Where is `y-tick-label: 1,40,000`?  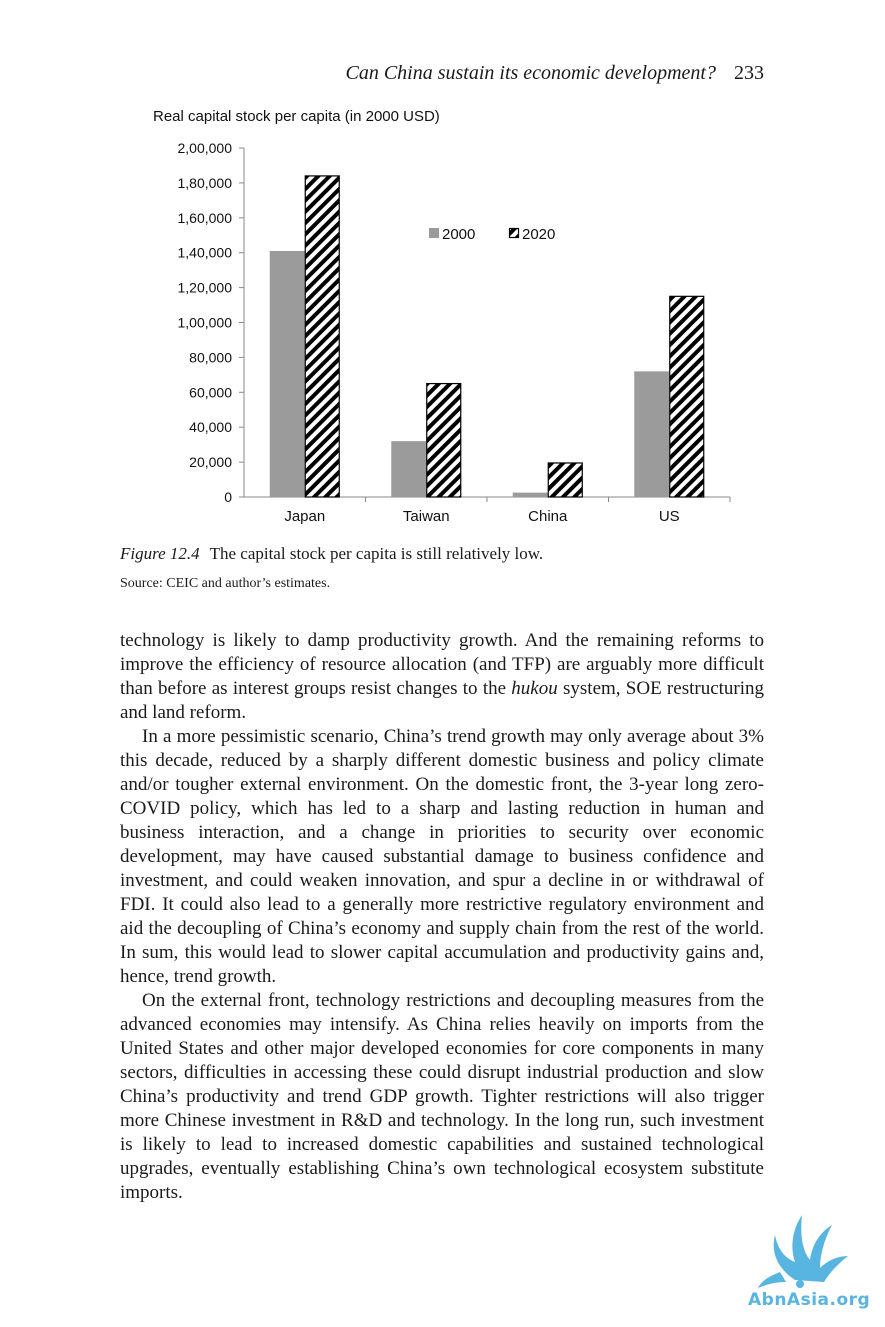 y-tick-label: 1,40,000 is located at coordinates (205, 253).